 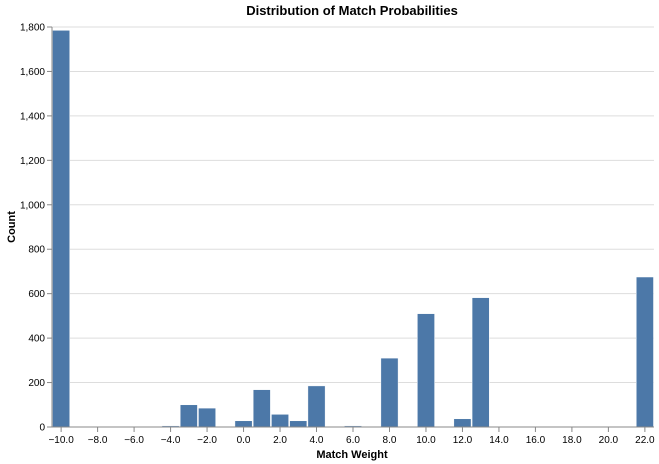 I want to click on y-tick-label: 800, so click(x=36, y=250).